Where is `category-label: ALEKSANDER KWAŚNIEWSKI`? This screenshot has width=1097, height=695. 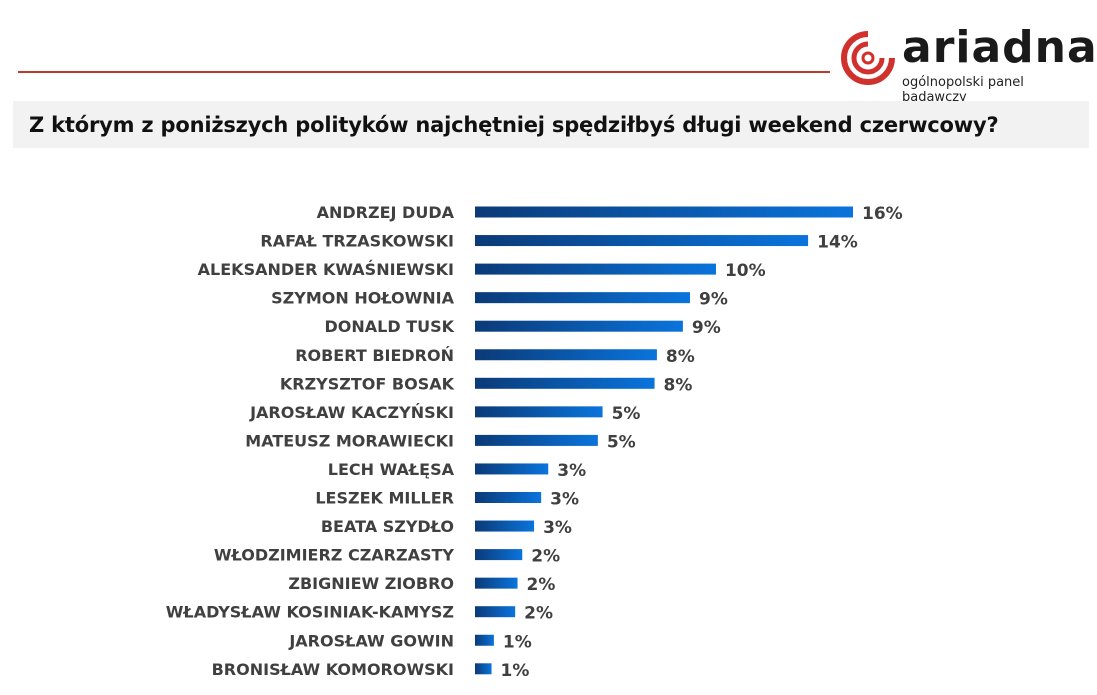 category-label: ALEKSANDER KWAŚNIEWSKI is located at coordinates (326, 269).